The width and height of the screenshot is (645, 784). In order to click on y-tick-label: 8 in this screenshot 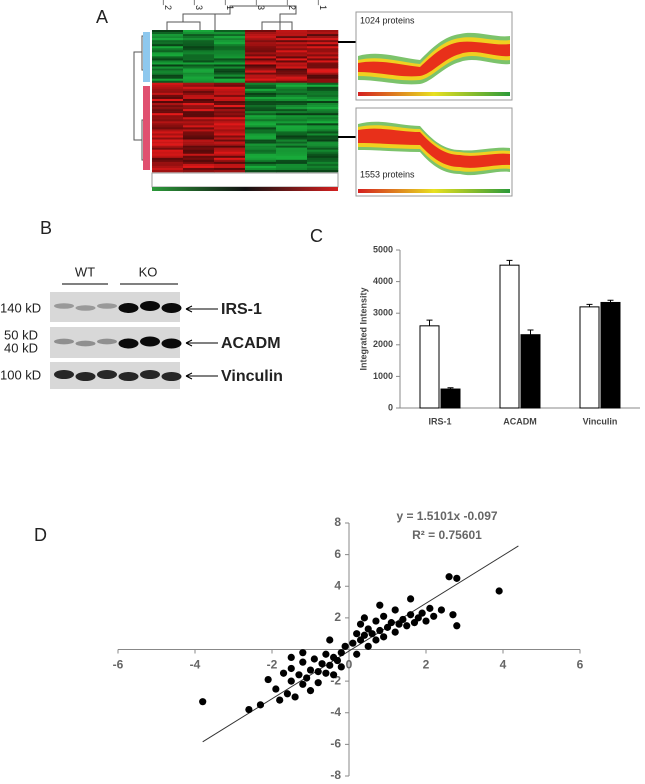, I will do `click(337, 522)`.